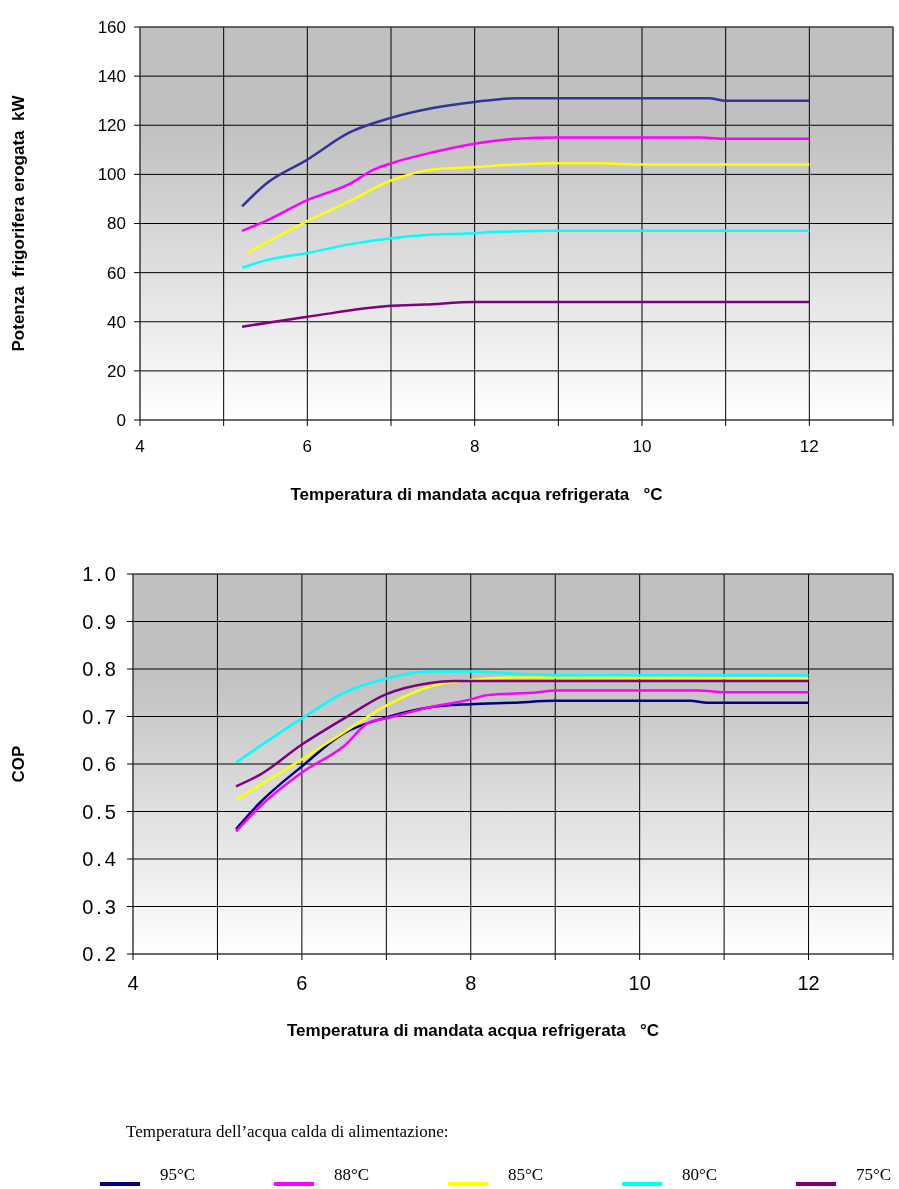 Image resolution: width=899 pixels, height=1189 pixels. I want to click on y-tick-label: 100, so click(111, 175).